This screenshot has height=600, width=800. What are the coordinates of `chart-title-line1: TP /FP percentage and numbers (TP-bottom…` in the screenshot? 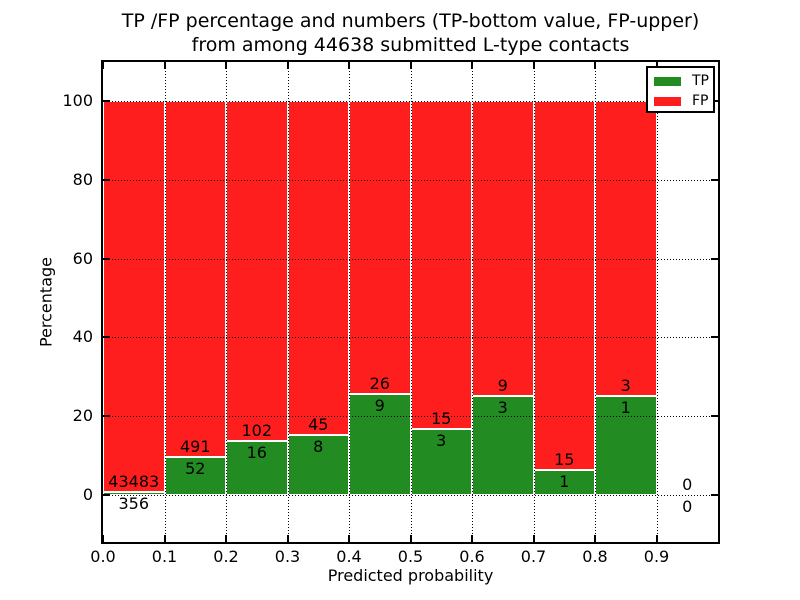 It's located at (410, 21).